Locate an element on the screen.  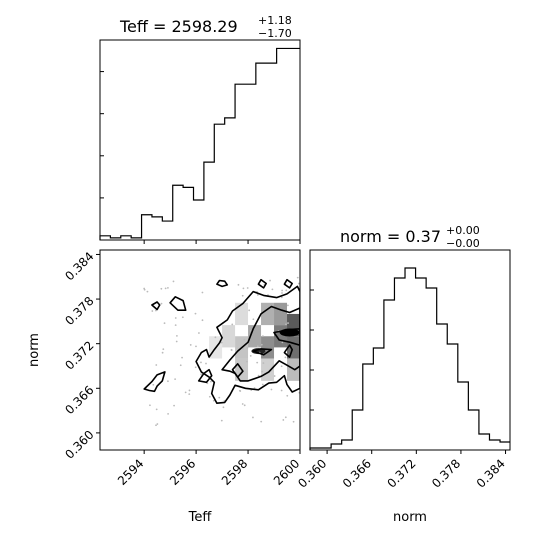
norm-xtick-label-3: 0.378 is located at coordinates (446, 473).